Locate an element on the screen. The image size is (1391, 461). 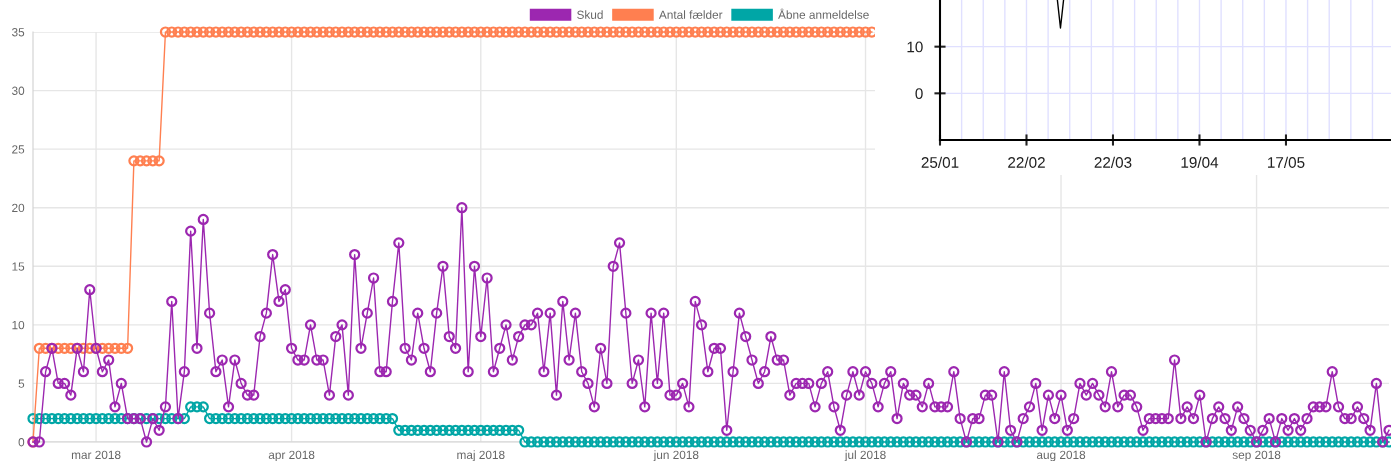
x-tick-label: jul 2018 is located at coordinates (865, 455).